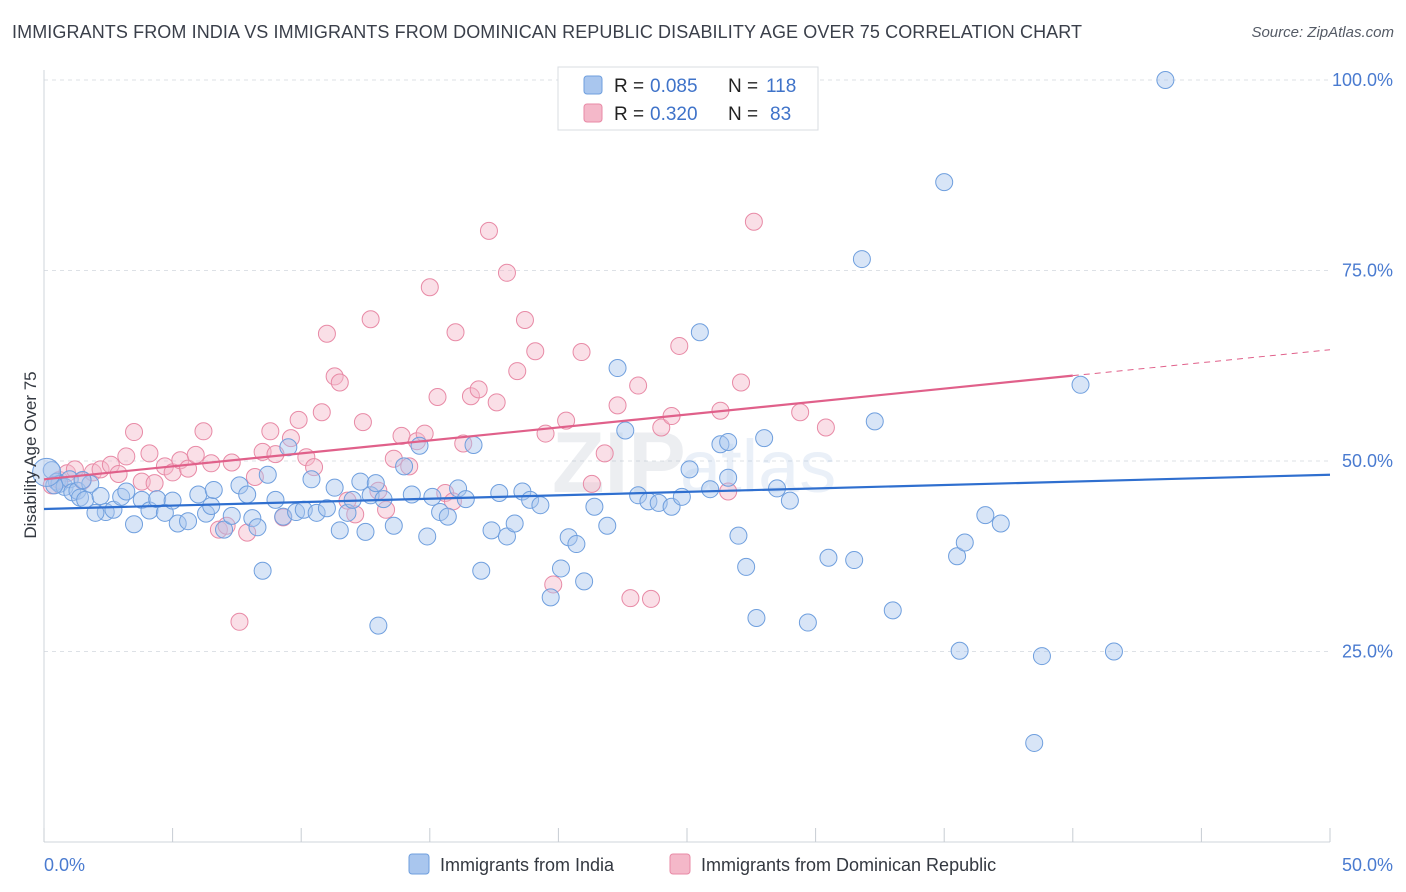 This screenshot has width=1406, height=892. Describe the element at coordinates (780, 114) in the screenshot. I see `legend-n-value-dominican: 83` at that location.